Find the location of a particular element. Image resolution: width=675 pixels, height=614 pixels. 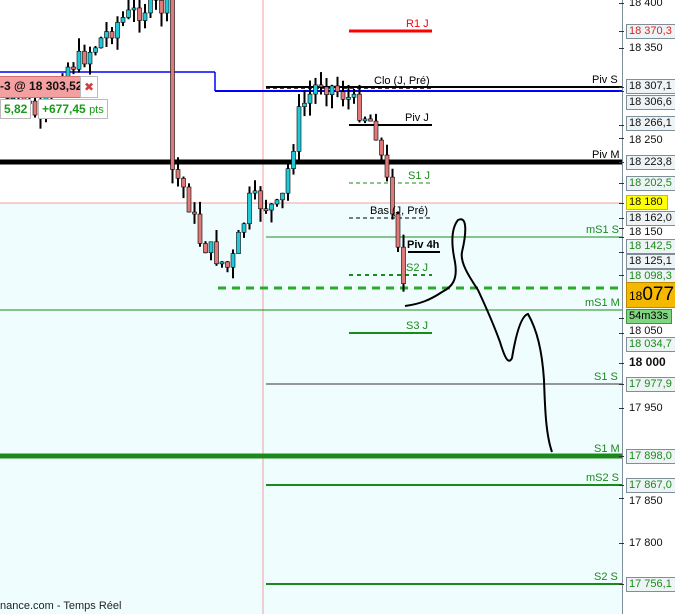

level-price-tag: 18 306,6 is located at coordinates (650, 102).